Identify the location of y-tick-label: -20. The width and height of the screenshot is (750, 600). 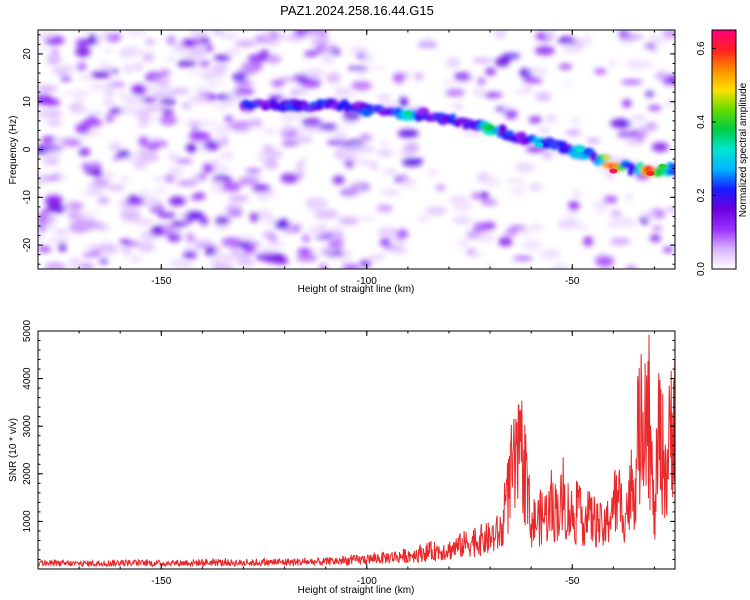
(27, 244).